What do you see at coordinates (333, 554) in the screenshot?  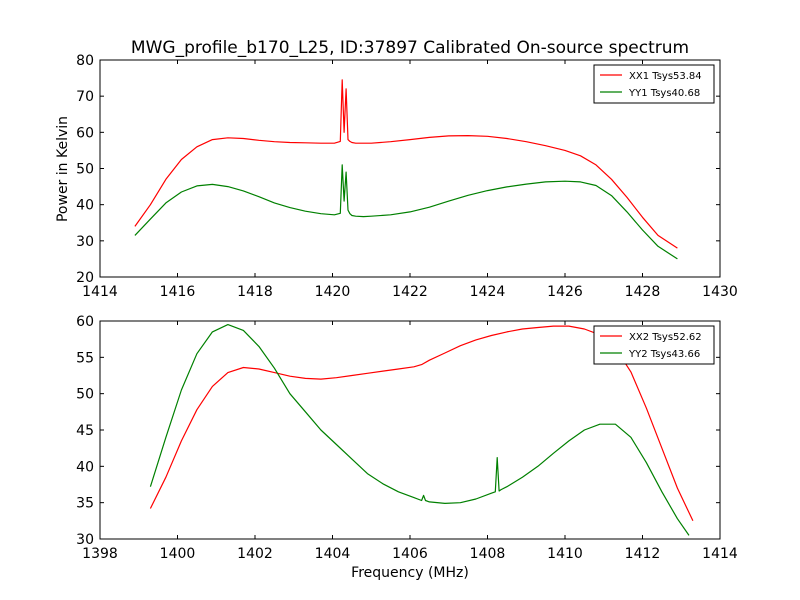 I see `x-tick-label: 1404` at bounding box center [333, 554].